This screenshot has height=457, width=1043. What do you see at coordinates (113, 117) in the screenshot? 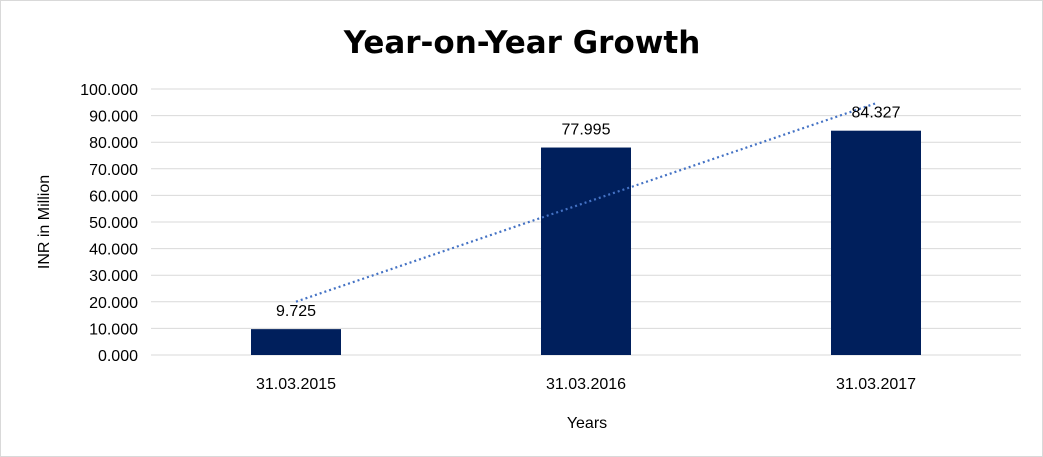
I see `y-tick-label: 90.000` at bounding box center [113, 117].